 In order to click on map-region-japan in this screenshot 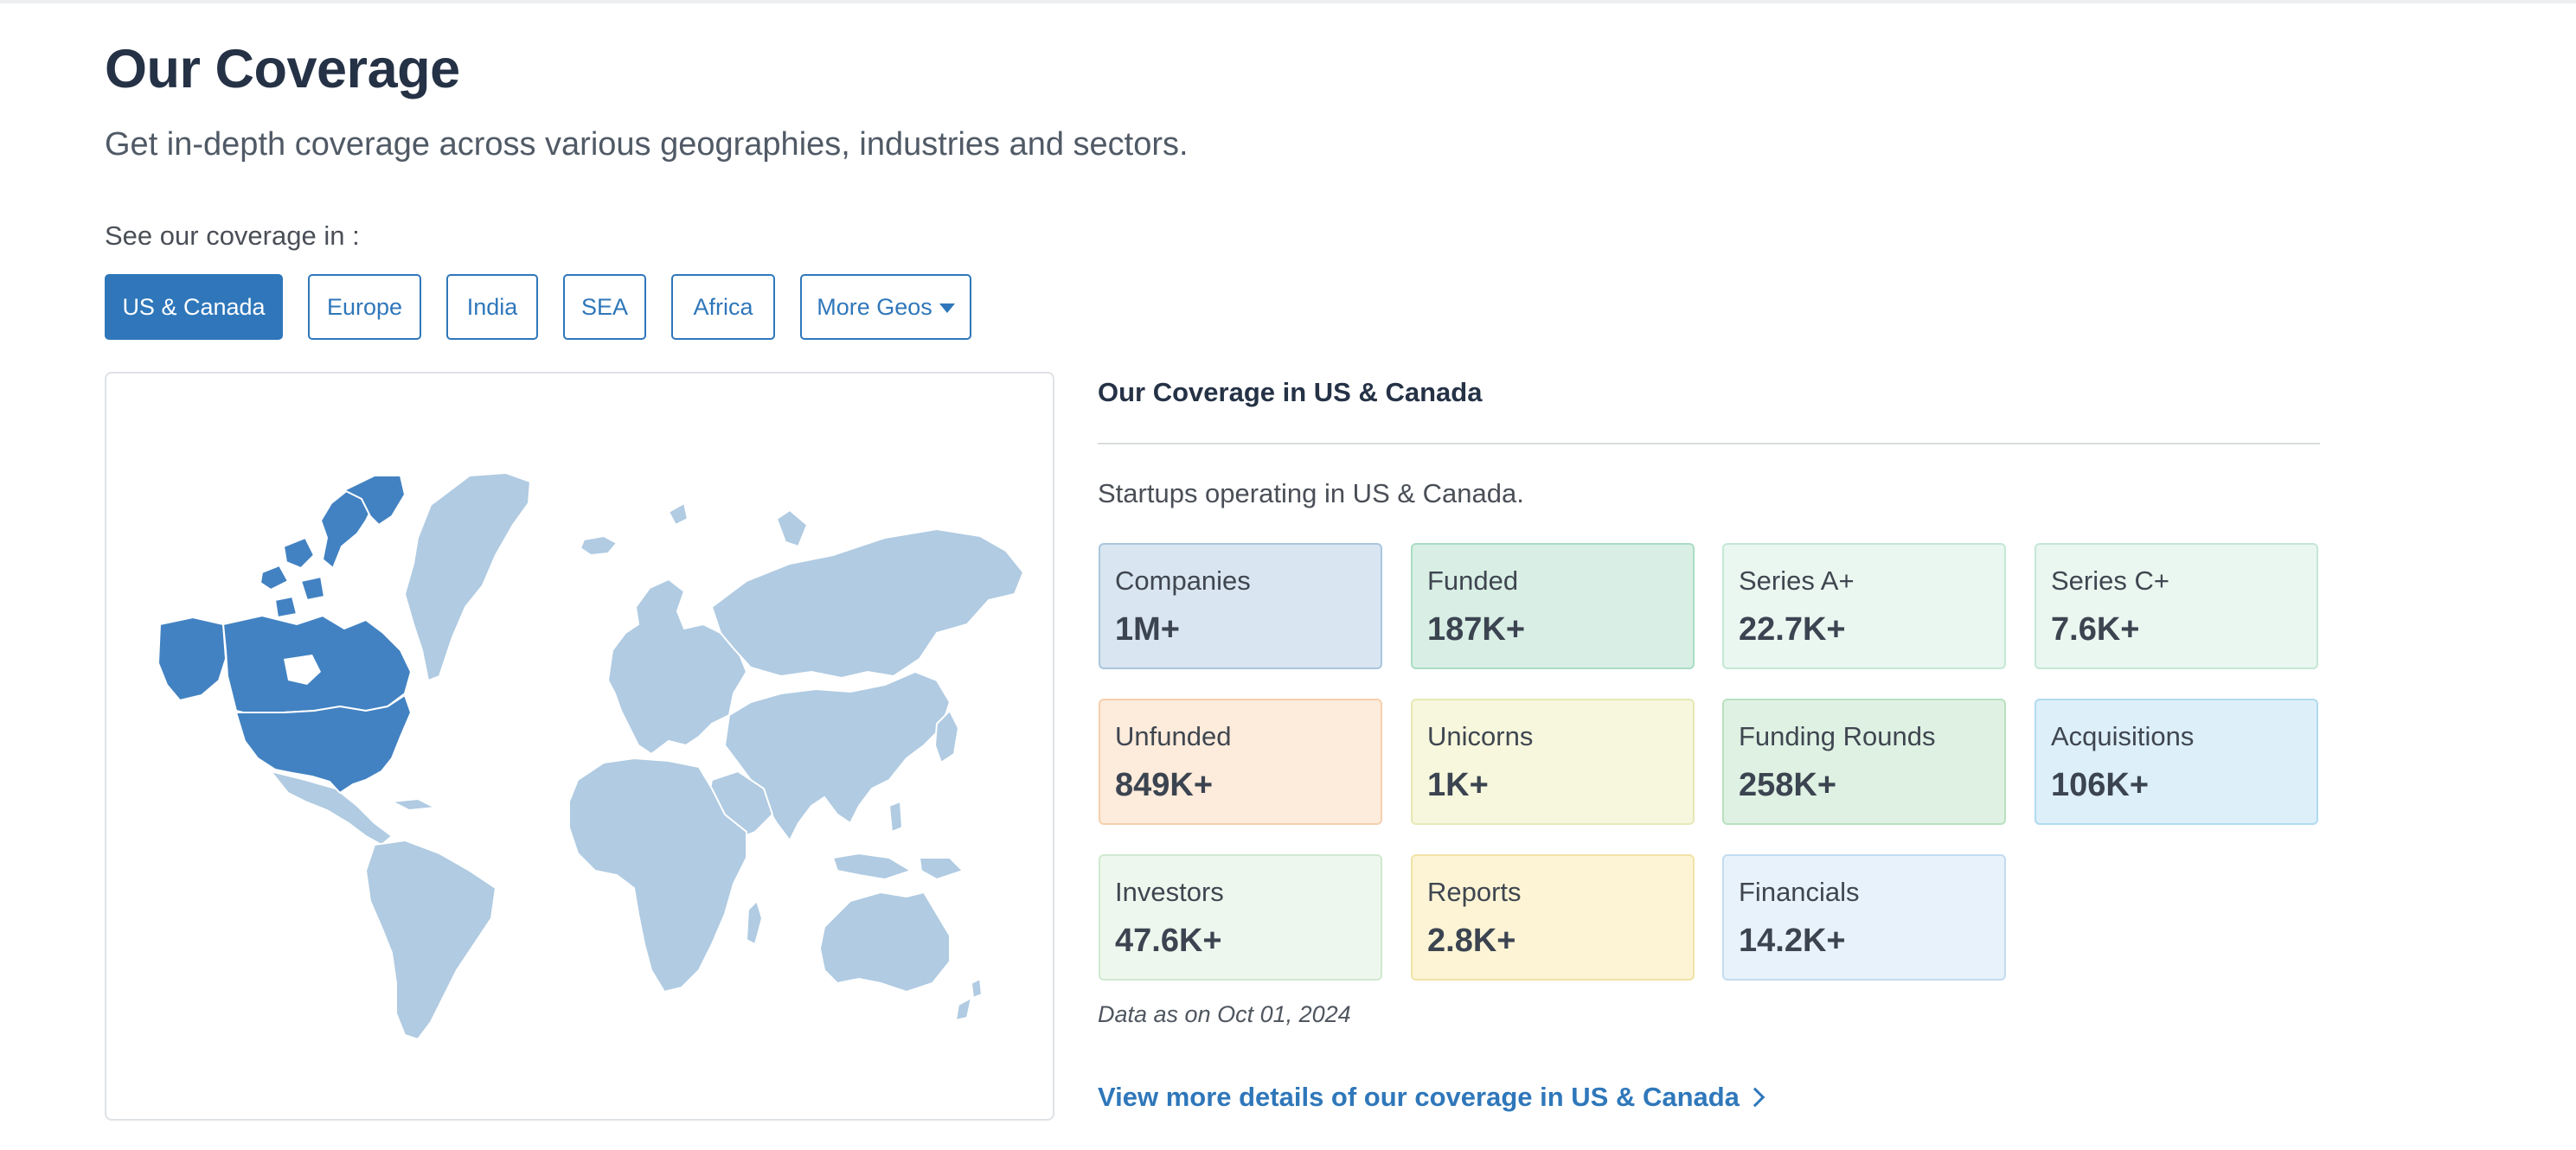, I will do `click(947, 736)`.